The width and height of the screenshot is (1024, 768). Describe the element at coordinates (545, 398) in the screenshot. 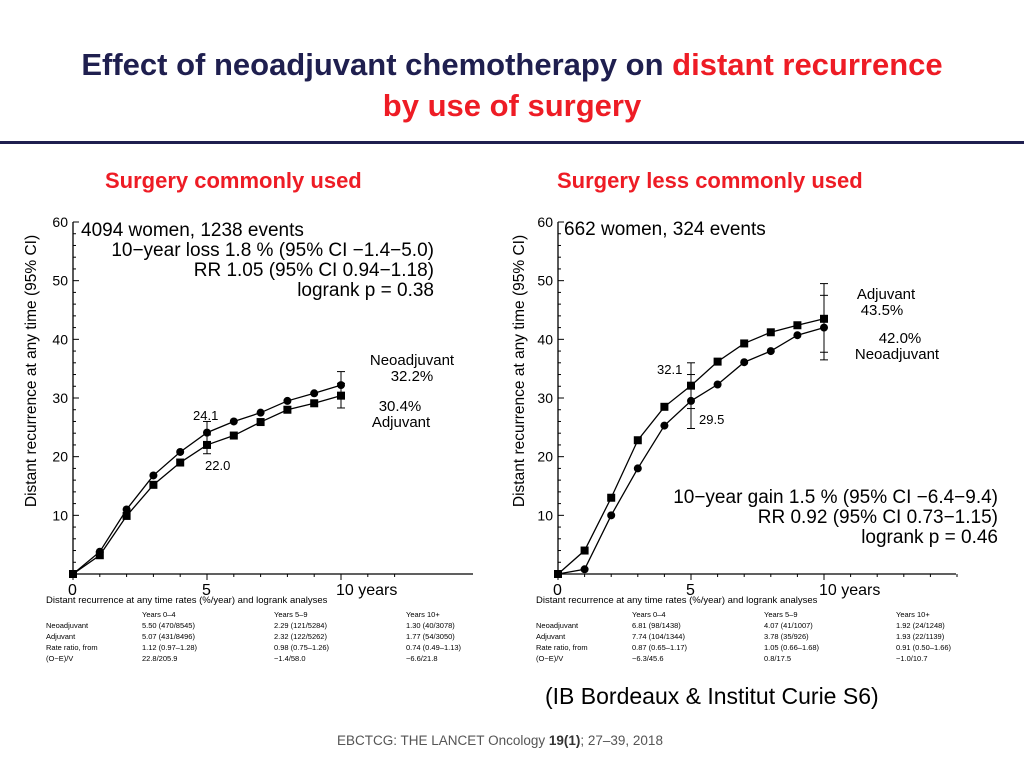

I see `y-tick-label: 30` at that location.